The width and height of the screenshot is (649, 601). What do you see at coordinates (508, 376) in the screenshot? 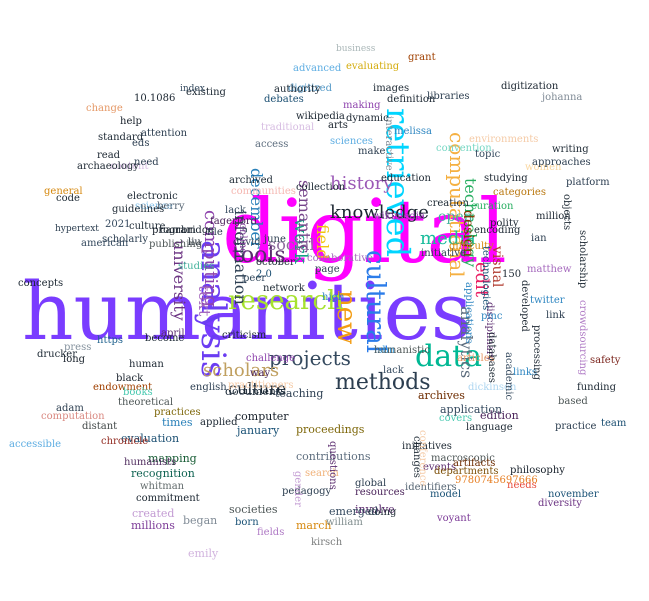
I see `cloud-word: academic` at bounding box center [508, 376].